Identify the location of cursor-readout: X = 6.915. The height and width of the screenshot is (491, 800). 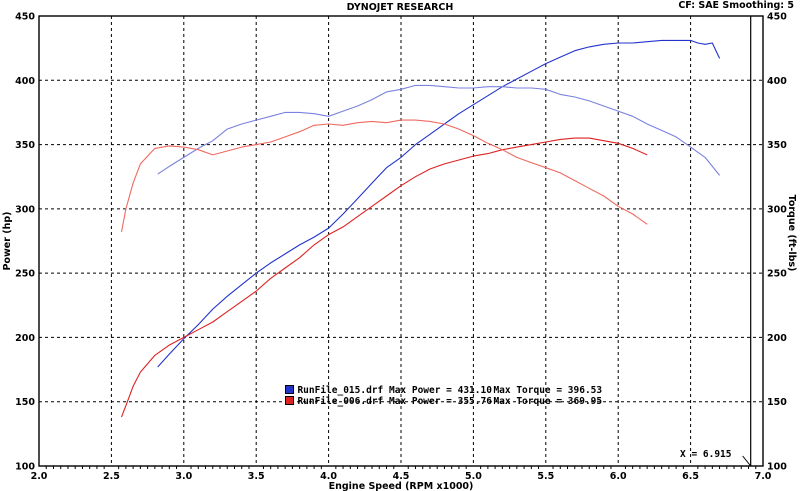
(706, 454).